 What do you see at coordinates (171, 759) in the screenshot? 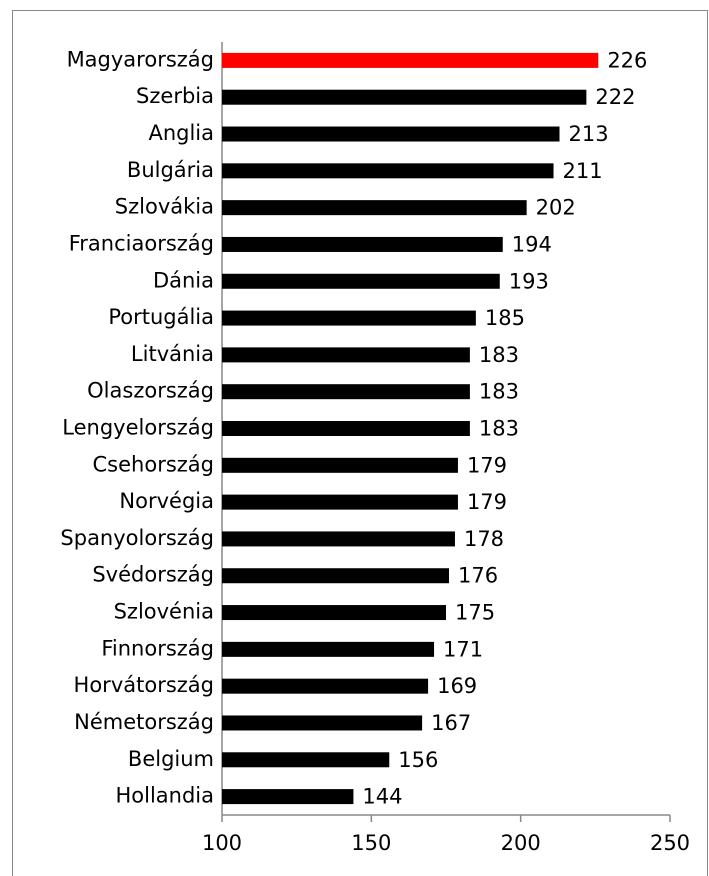
I see `y-tick-label: Belgium` at bounding box center [171, 759].